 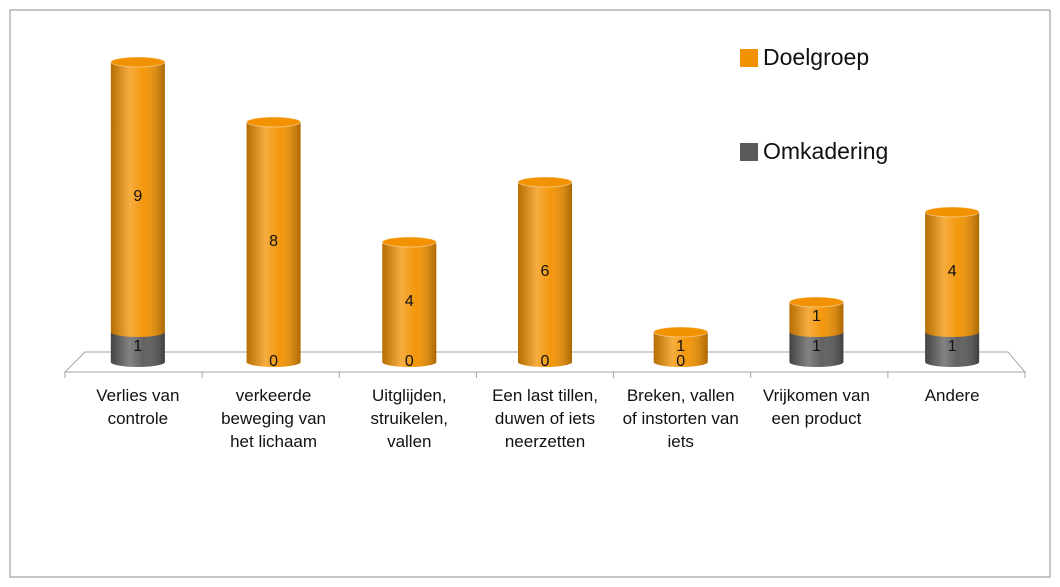 I want to click on legend-label: Doelgroep, so click(x=816, y=57).